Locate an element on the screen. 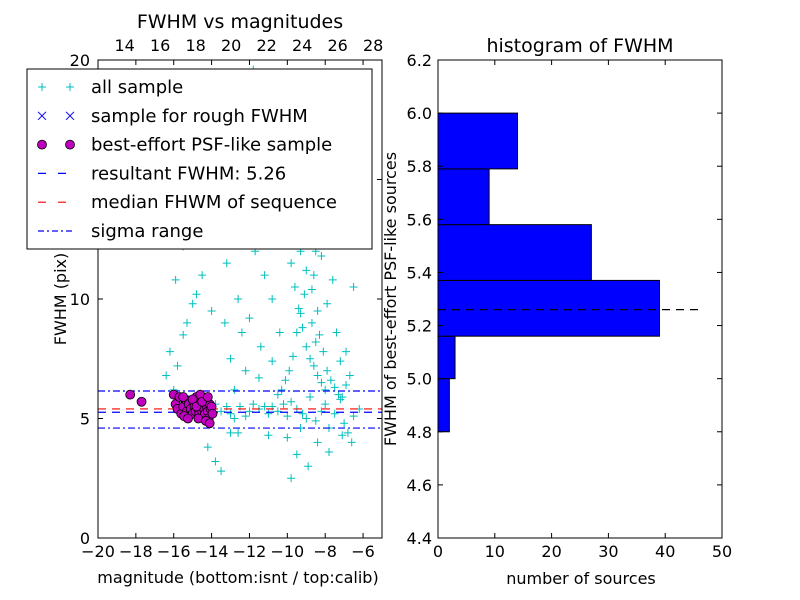  legend-label: median FHWM of sequence is located at coordinates (214, 202).